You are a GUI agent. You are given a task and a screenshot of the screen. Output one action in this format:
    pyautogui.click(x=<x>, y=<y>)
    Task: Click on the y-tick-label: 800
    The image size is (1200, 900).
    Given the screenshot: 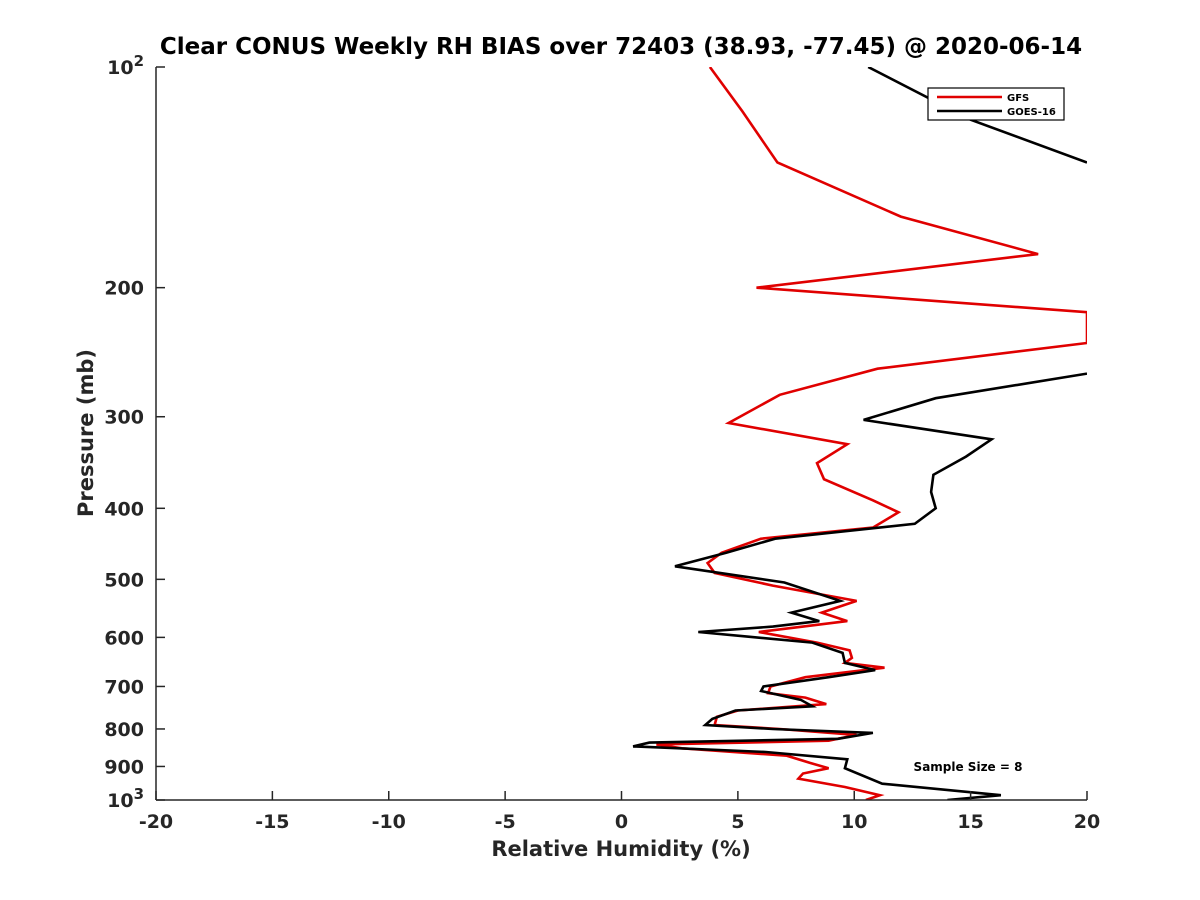 What is the action you would take?
    pyautogui.click(x=124, y=730)
    